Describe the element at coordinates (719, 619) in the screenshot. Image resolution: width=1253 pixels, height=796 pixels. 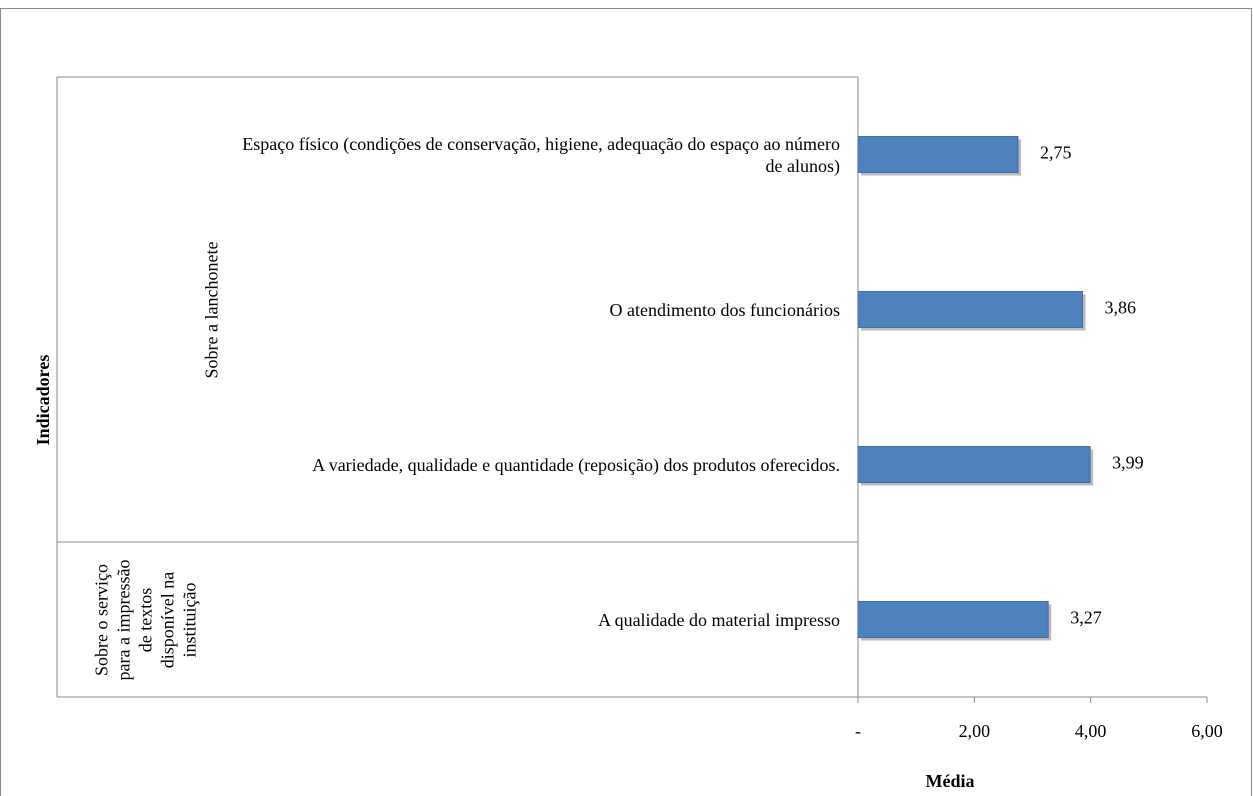
I see `category-label-text: A qualidade do material impresso` at that location.